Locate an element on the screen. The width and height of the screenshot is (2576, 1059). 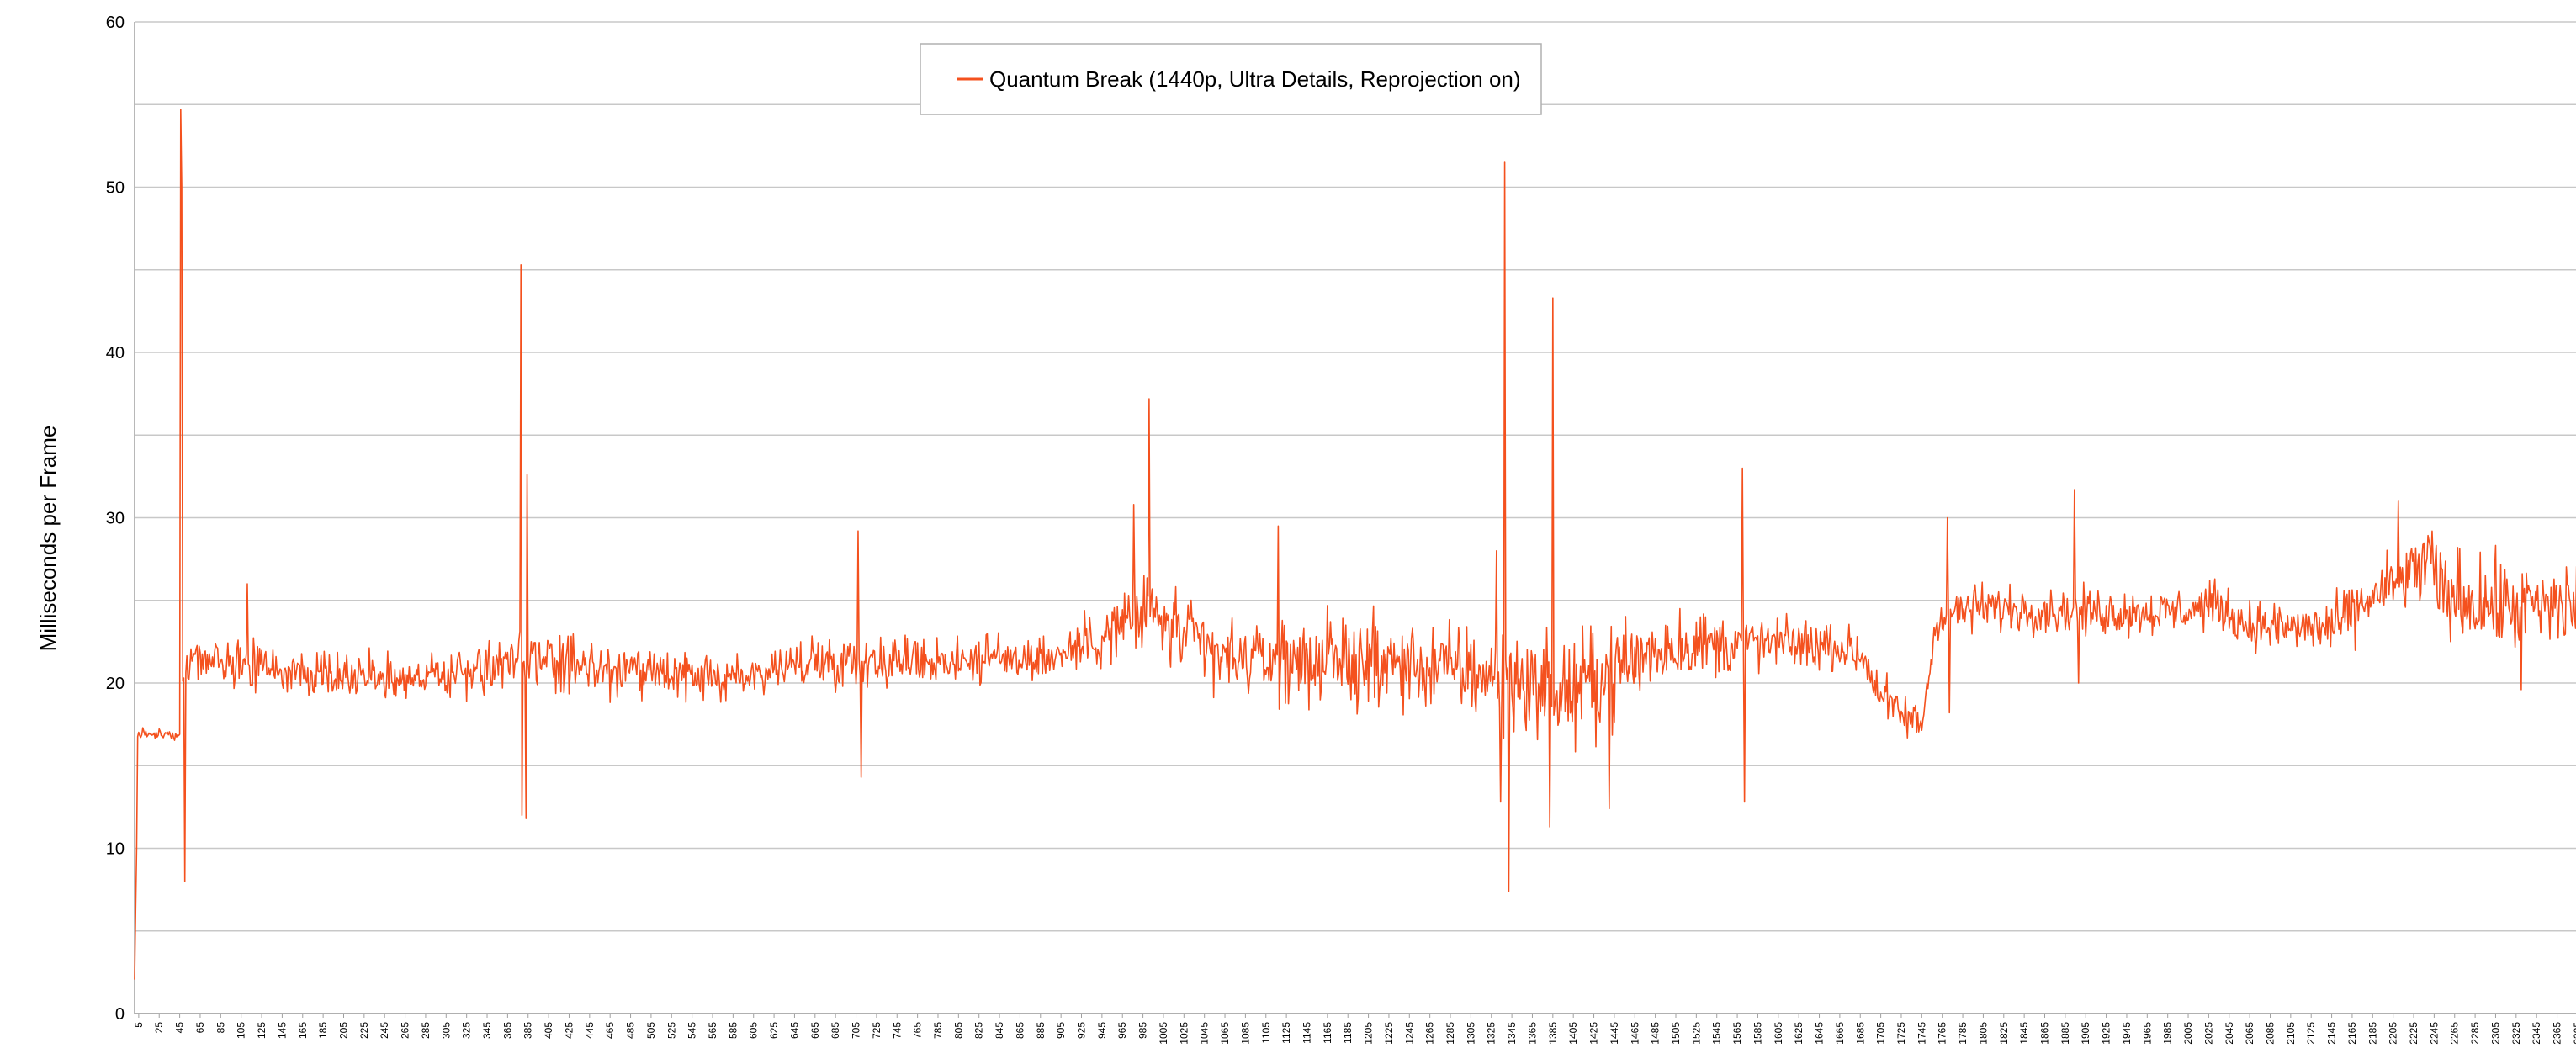
x-tick-label: 2125 is located at coordinates (2311, 1033).